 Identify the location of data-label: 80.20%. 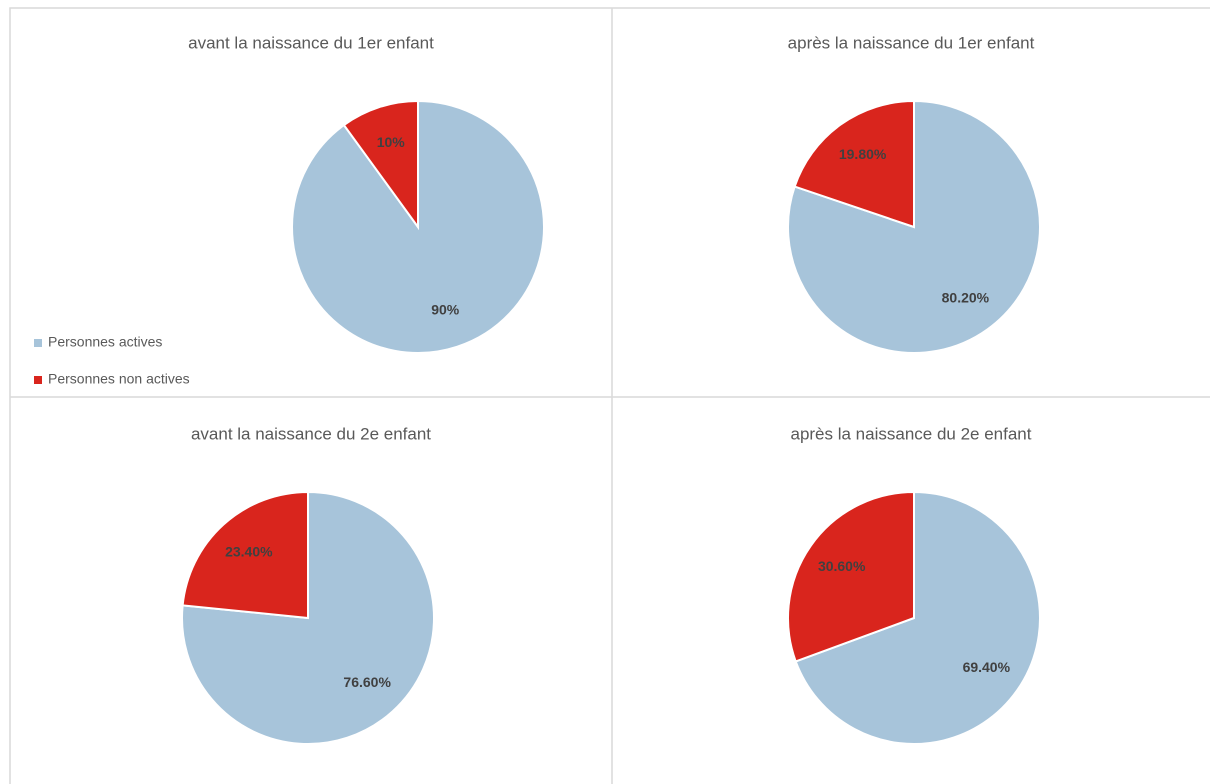
(966, 297).